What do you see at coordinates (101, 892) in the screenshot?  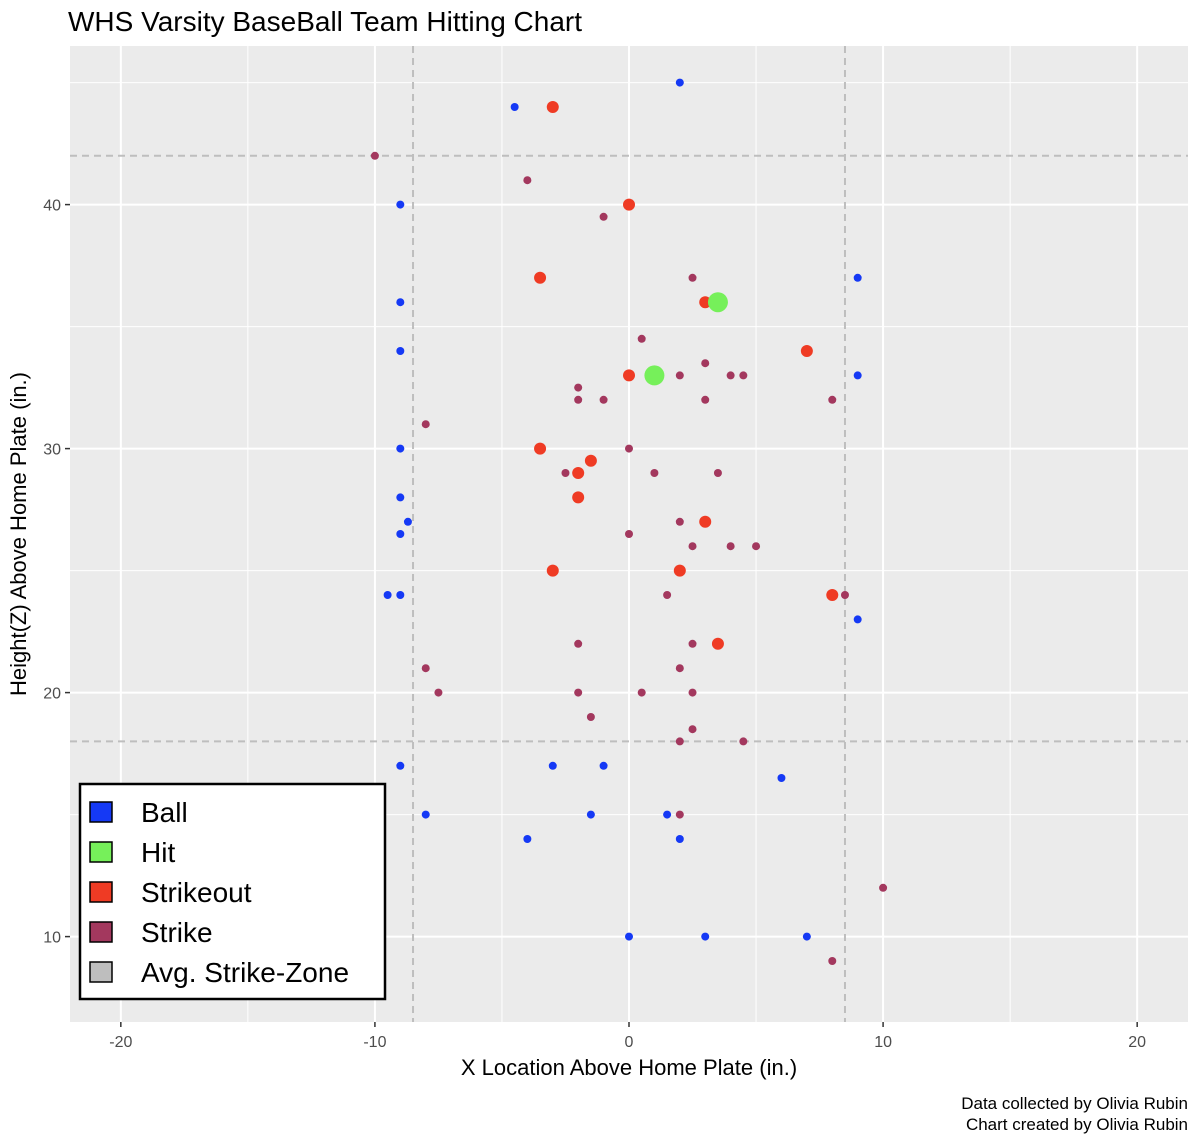 I see `legend-swatch-strikeout` at bounding box center [101, 892].